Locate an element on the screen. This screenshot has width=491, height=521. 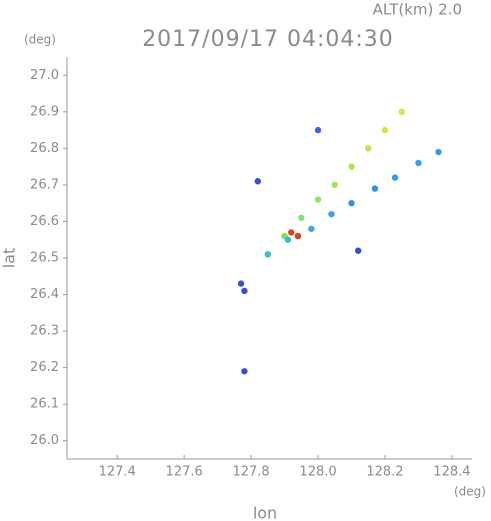
x-tick-label: 128.0 is located at coordinates (317, 472).